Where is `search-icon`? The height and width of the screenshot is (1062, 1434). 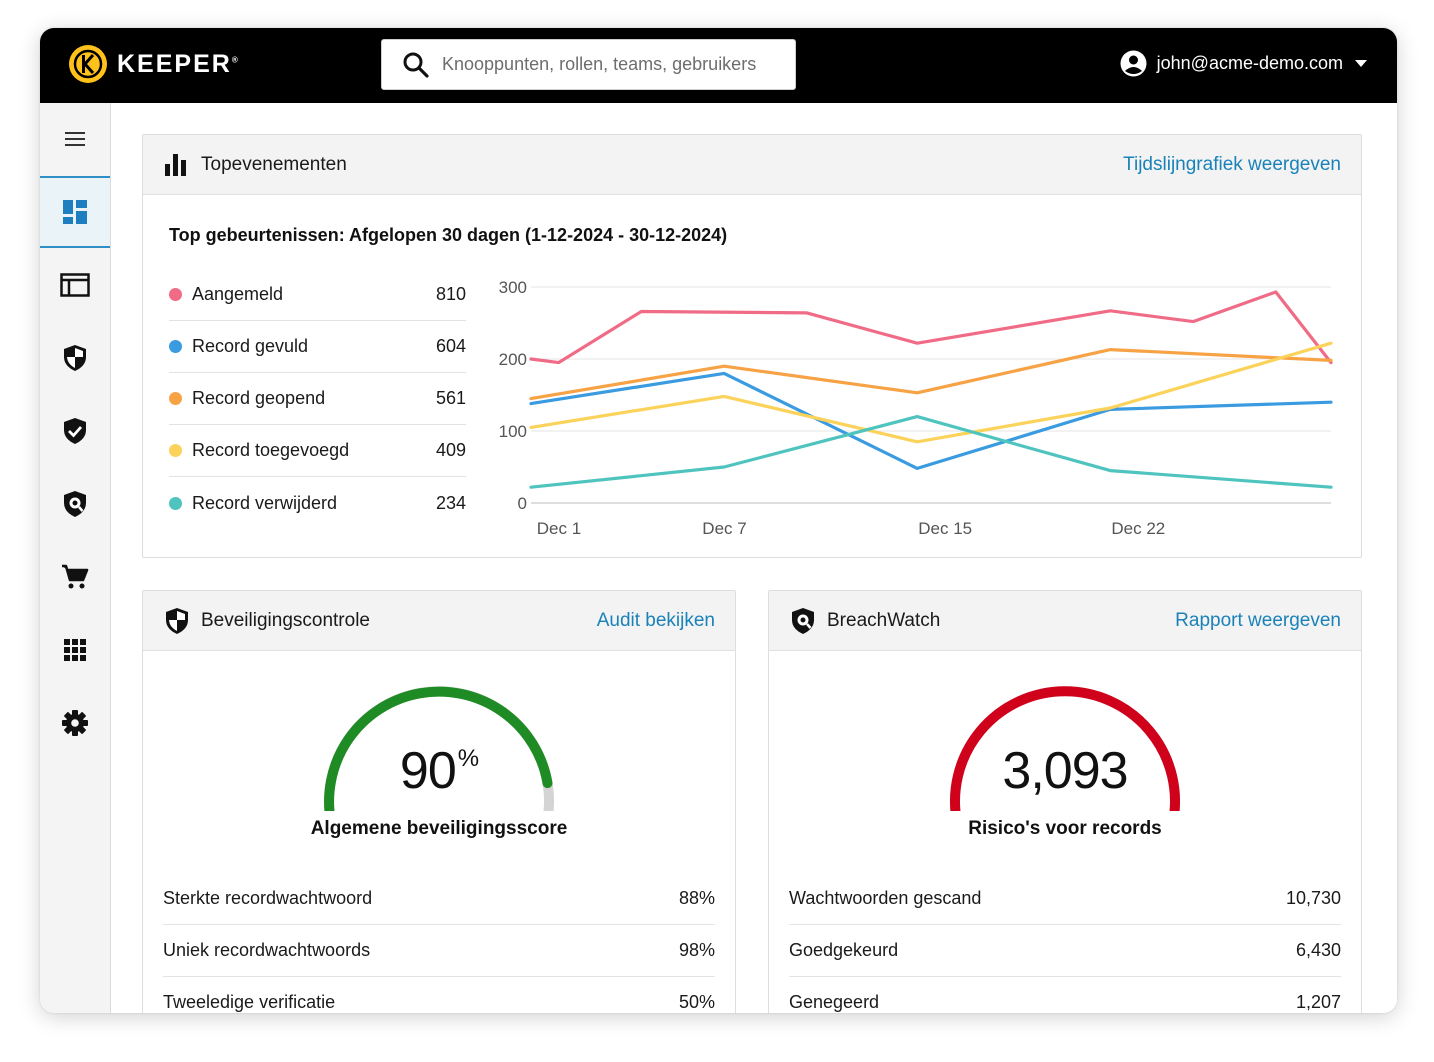 search-icon is located at coordinates (416, 65).